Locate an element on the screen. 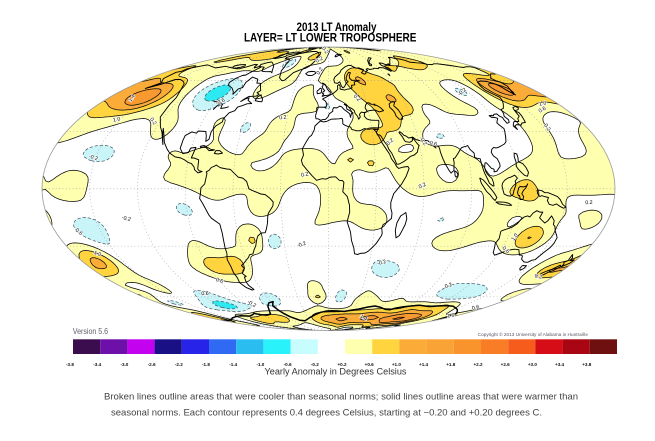  svg-text: +3.8 is located at coordinates (587, 364).